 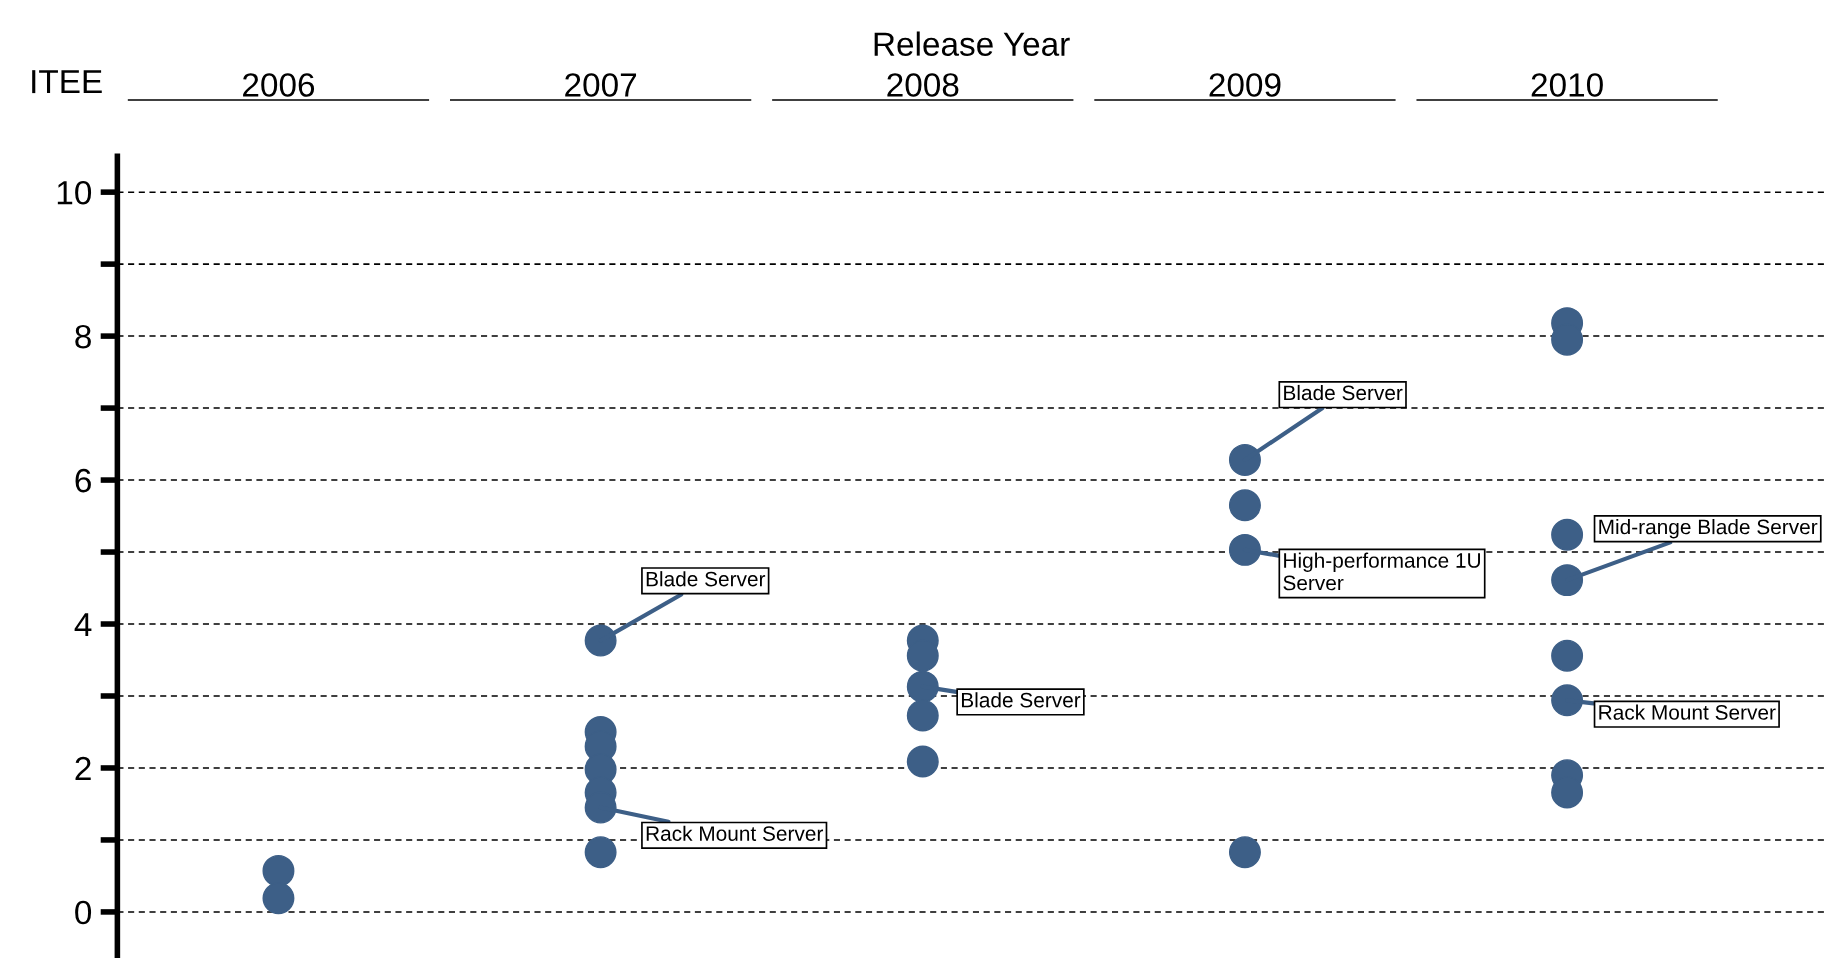 I want to click on x-tick-label: 2008, so click(x=923, y=85).